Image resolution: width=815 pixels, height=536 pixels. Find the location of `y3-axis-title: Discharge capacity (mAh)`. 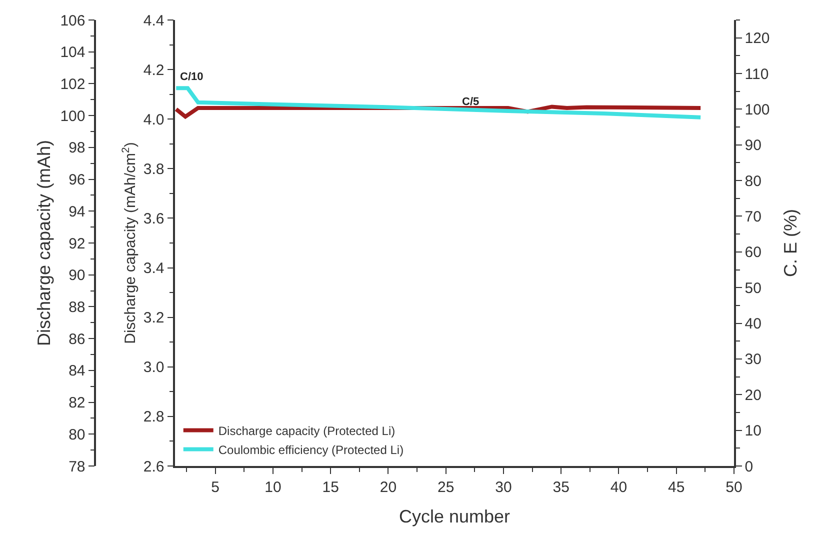

y3-axis-title: Discharge capacity (mAh) is located at coordinates (44, 243).